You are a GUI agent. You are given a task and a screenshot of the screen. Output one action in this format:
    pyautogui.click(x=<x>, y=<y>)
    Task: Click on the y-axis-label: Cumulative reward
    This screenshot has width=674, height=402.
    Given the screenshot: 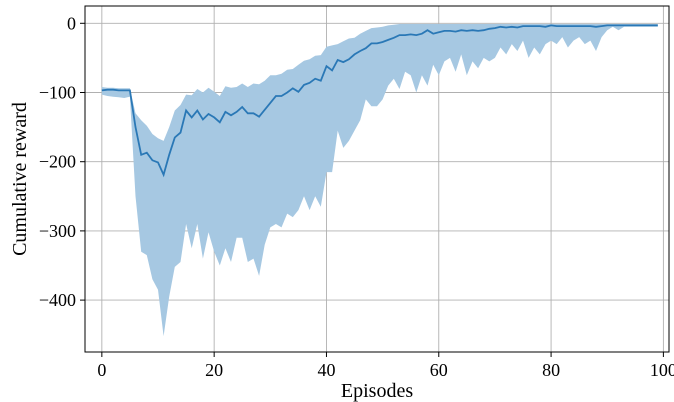 What is the action you would take?
    pyautogui.click(x=20, y=179)
    